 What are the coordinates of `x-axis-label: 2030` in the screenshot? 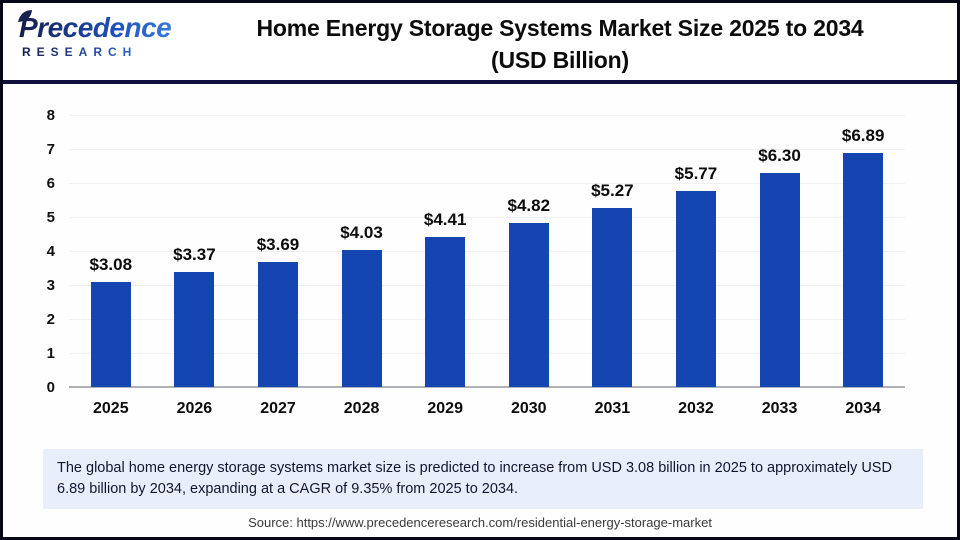 It's located at (528, 408).